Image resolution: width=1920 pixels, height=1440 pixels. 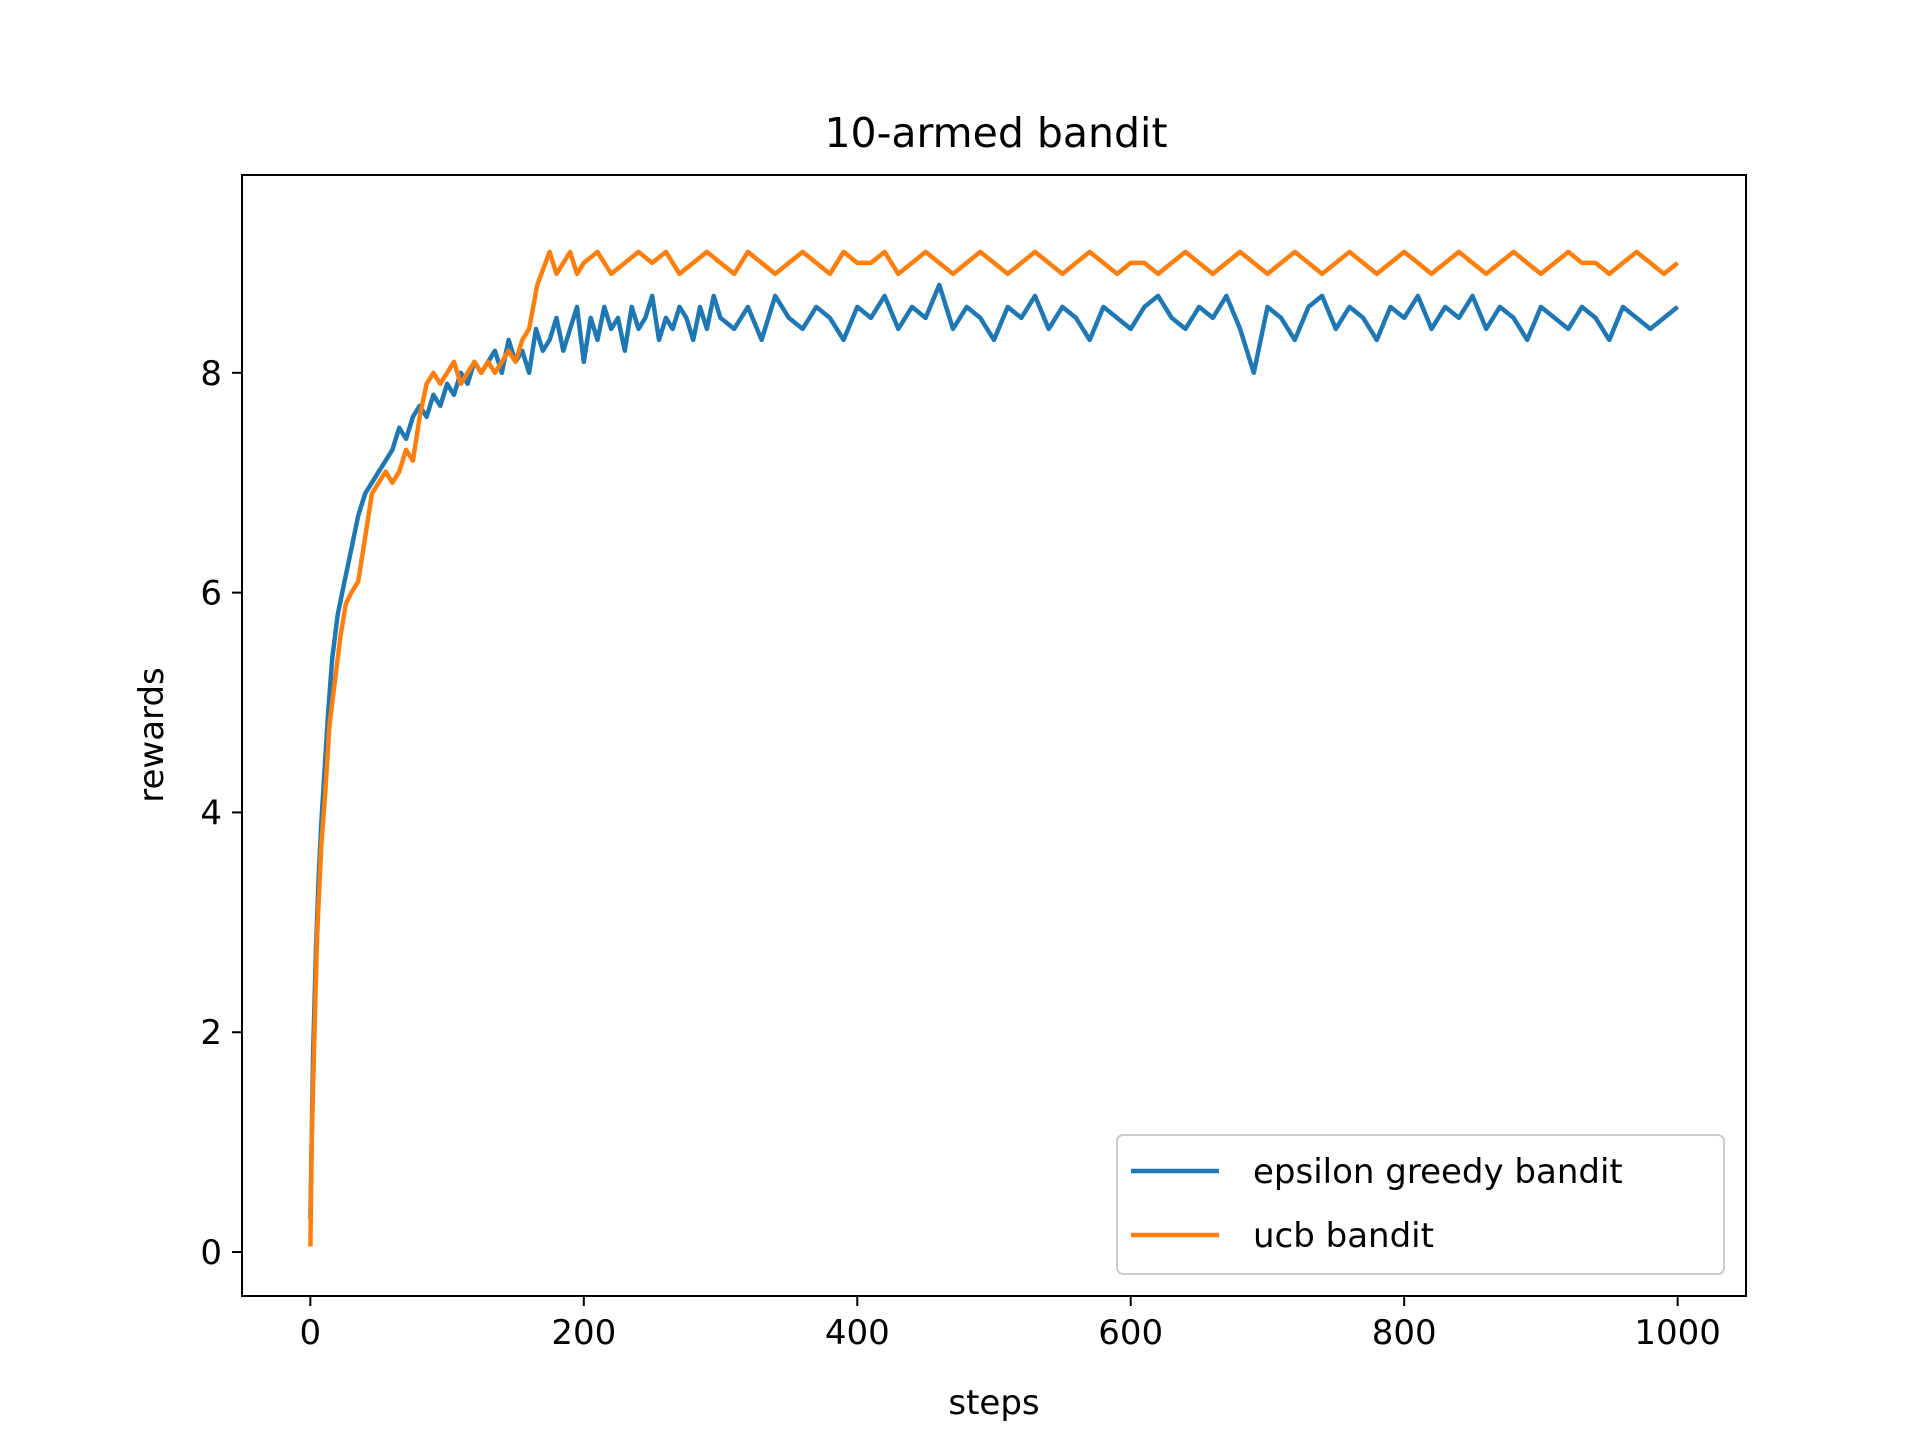 I want to click on legend: epsilon greedy bandit ucb bandit, so click(x=1420, y=1204).